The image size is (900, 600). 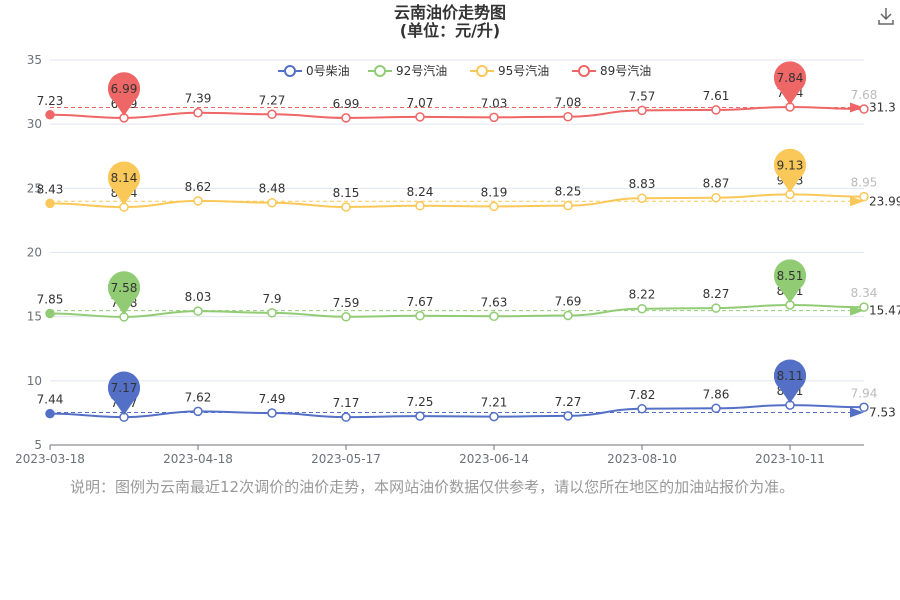 What do you see at coordinates (346, 104) in the screenshot?
I see `data-label: 6.99` at bounding box center [346, 104].